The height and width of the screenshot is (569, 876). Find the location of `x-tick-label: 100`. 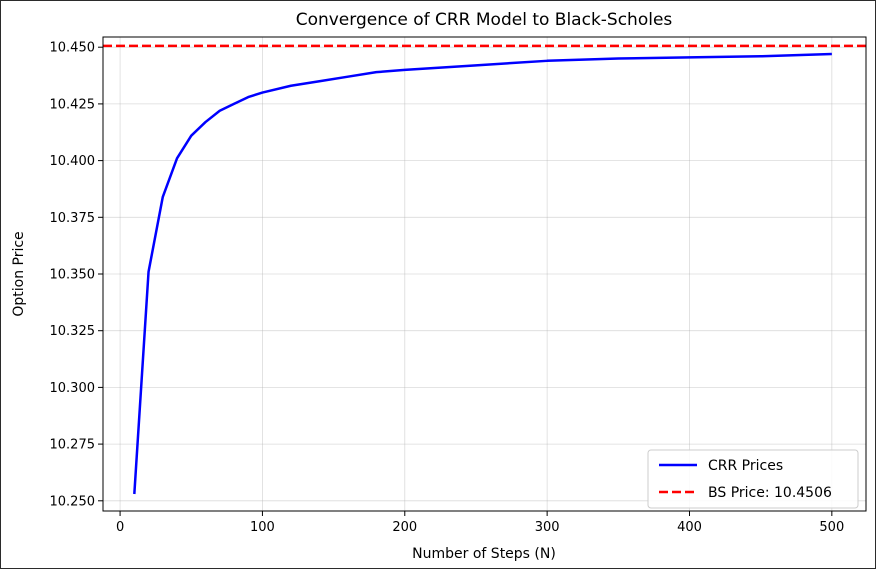

x-tick-label: 100 is located at coordinates (262, 527).